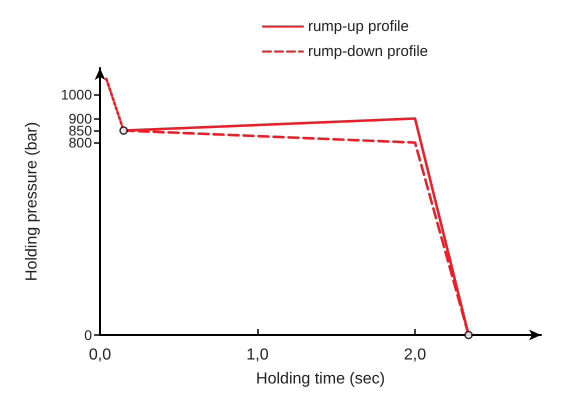 The image size is (565, 400). I want to click on y-tick-label: 1000, so click(76, 94).